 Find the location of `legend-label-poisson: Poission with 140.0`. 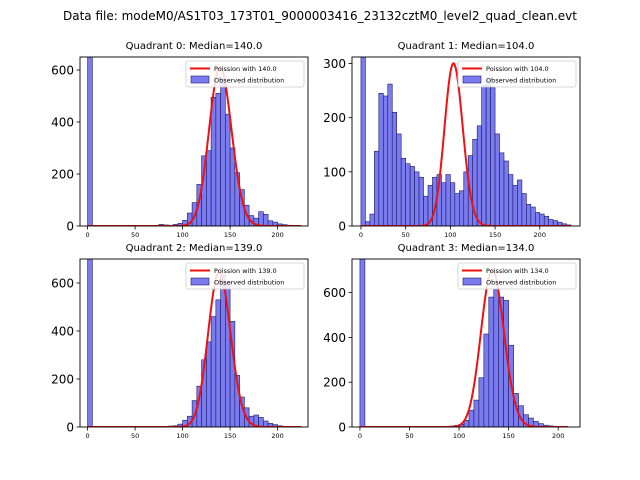

legend-label-poisson: Poission with 140.0 is located at coordinates (245, 69).